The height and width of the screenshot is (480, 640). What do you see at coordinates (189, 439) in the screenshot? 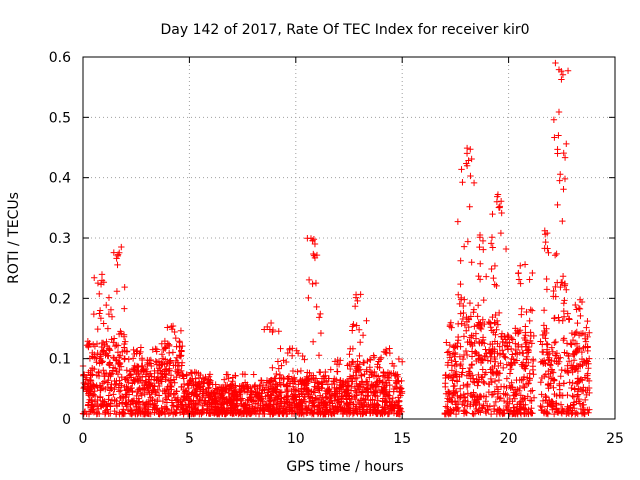
I see `x-tick-label: 5` at bounding box center [189, 439].